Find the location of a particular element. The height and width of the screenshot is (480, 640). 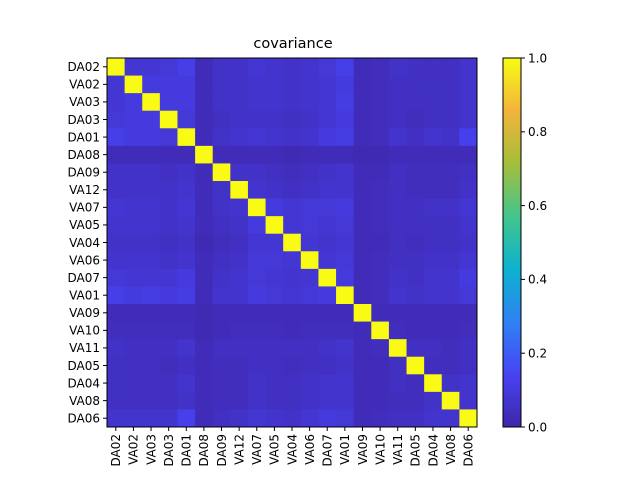

heatmap-cell-va09-va07 is located at coordinates (256, 313).